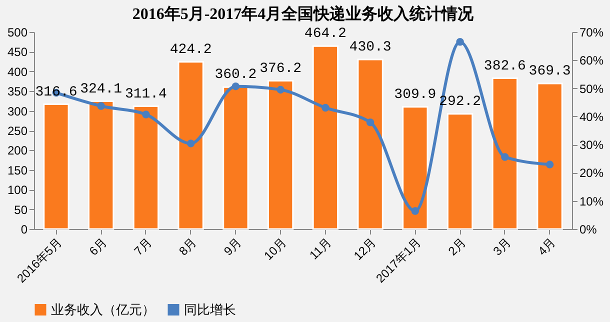 Image resolution: width=610 pixels, height=322 pixels. I want to click on data-label: 464.2, so click(325, 34).